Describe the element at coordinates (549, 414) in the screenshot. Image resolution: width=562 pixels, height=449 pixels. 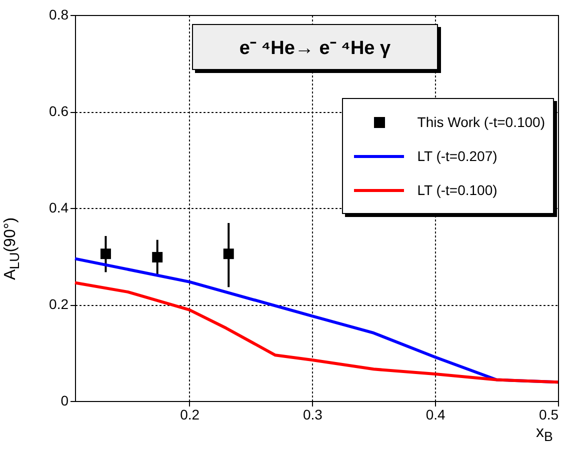
I see `x-tick-label: 0.5` at that location.